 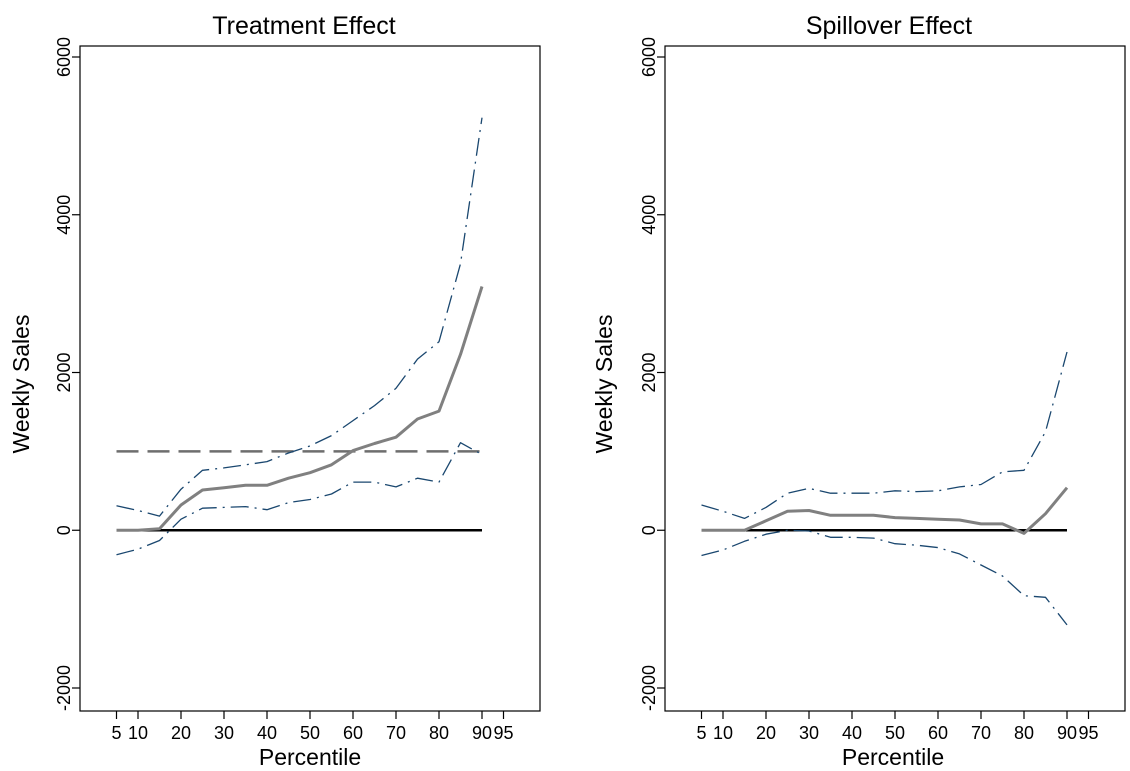 What do you see at coordinates (299, 491) in the screenshot?
I see `reference-lines` at bounding box center [299, 491].